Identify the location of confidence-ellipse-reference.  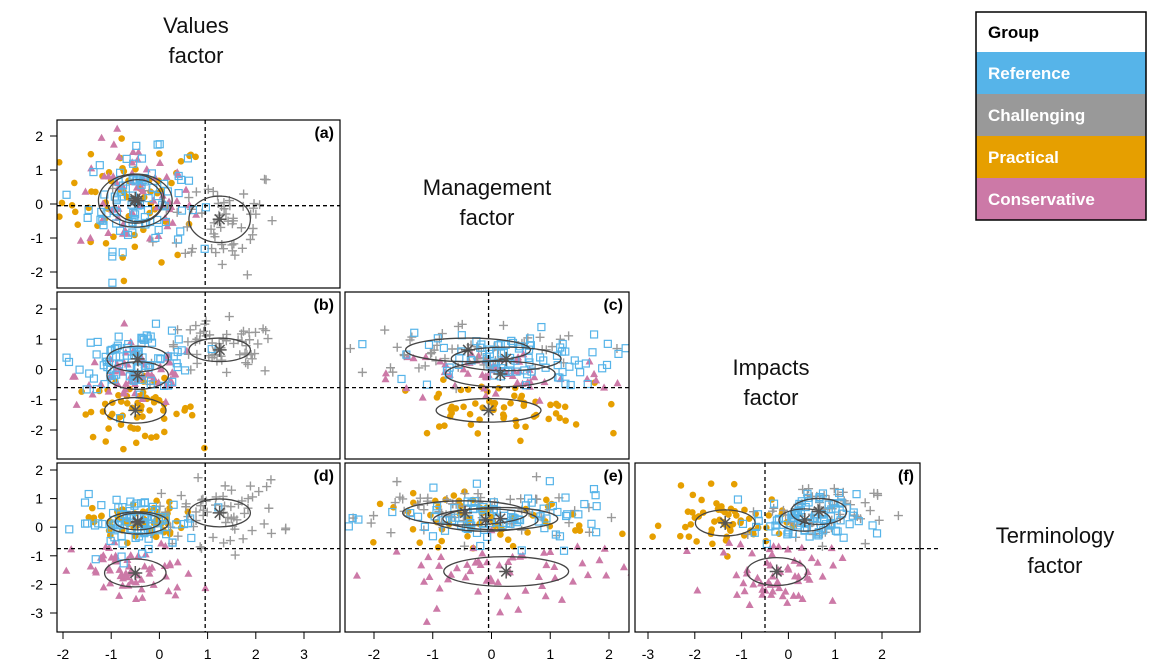
(500, 518).